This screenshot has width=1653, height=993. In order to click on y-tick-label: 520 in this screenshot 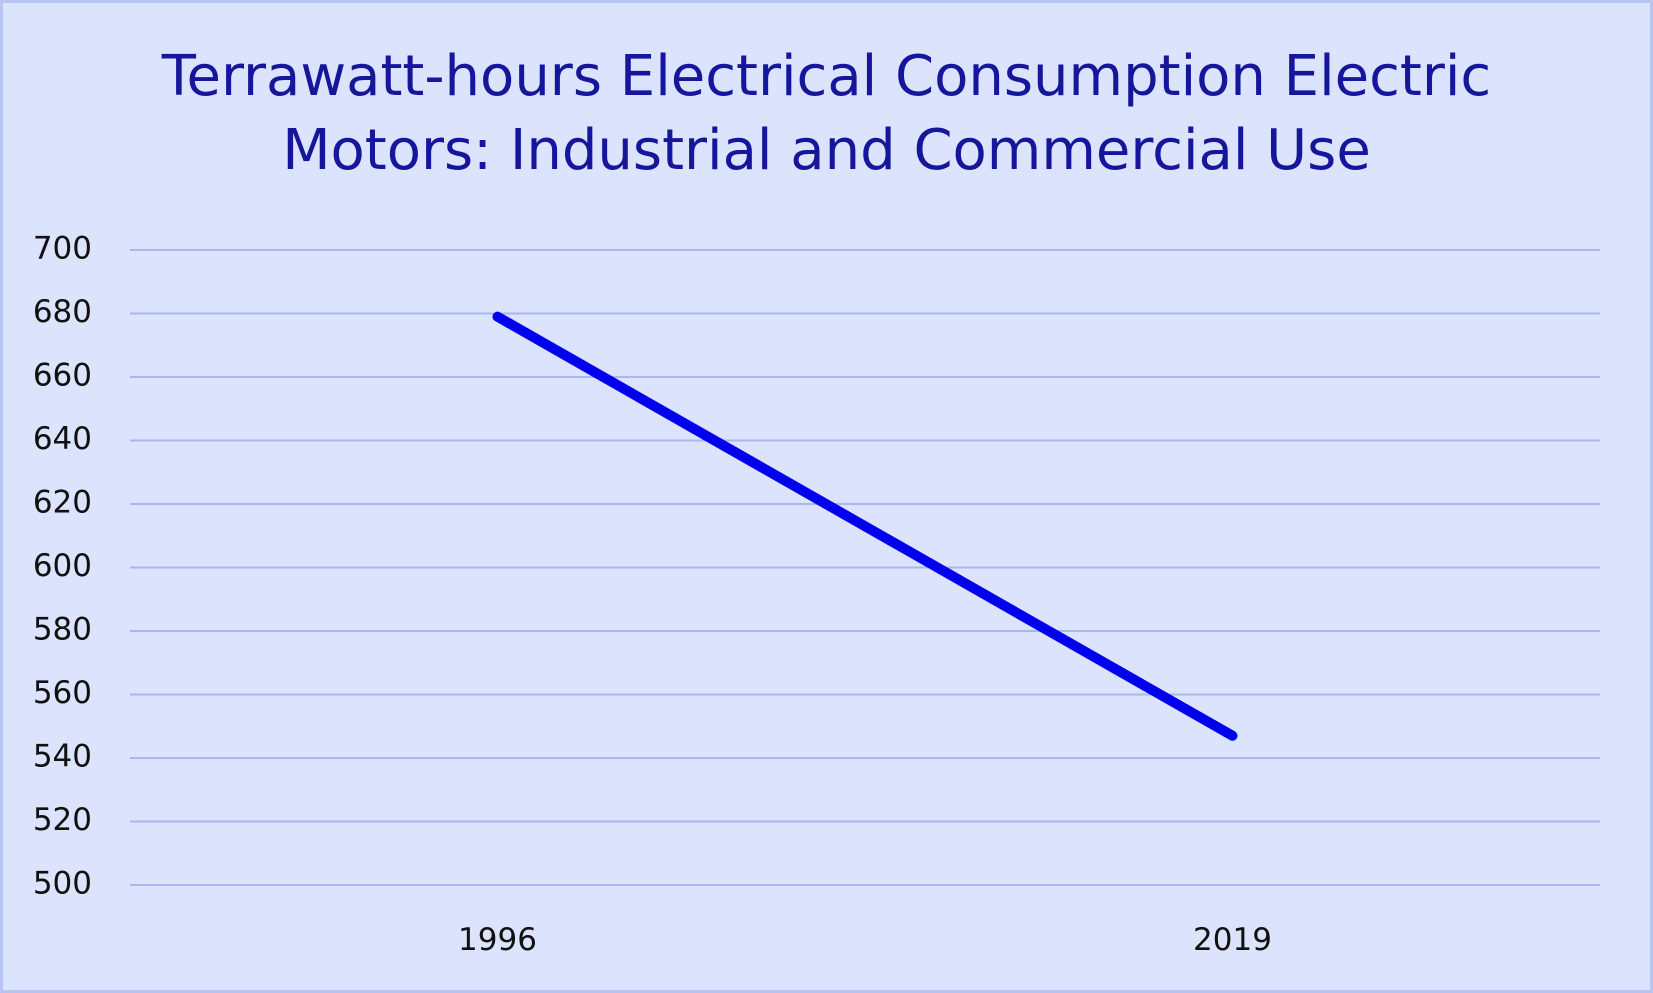, I will do `click(62, 820)`.